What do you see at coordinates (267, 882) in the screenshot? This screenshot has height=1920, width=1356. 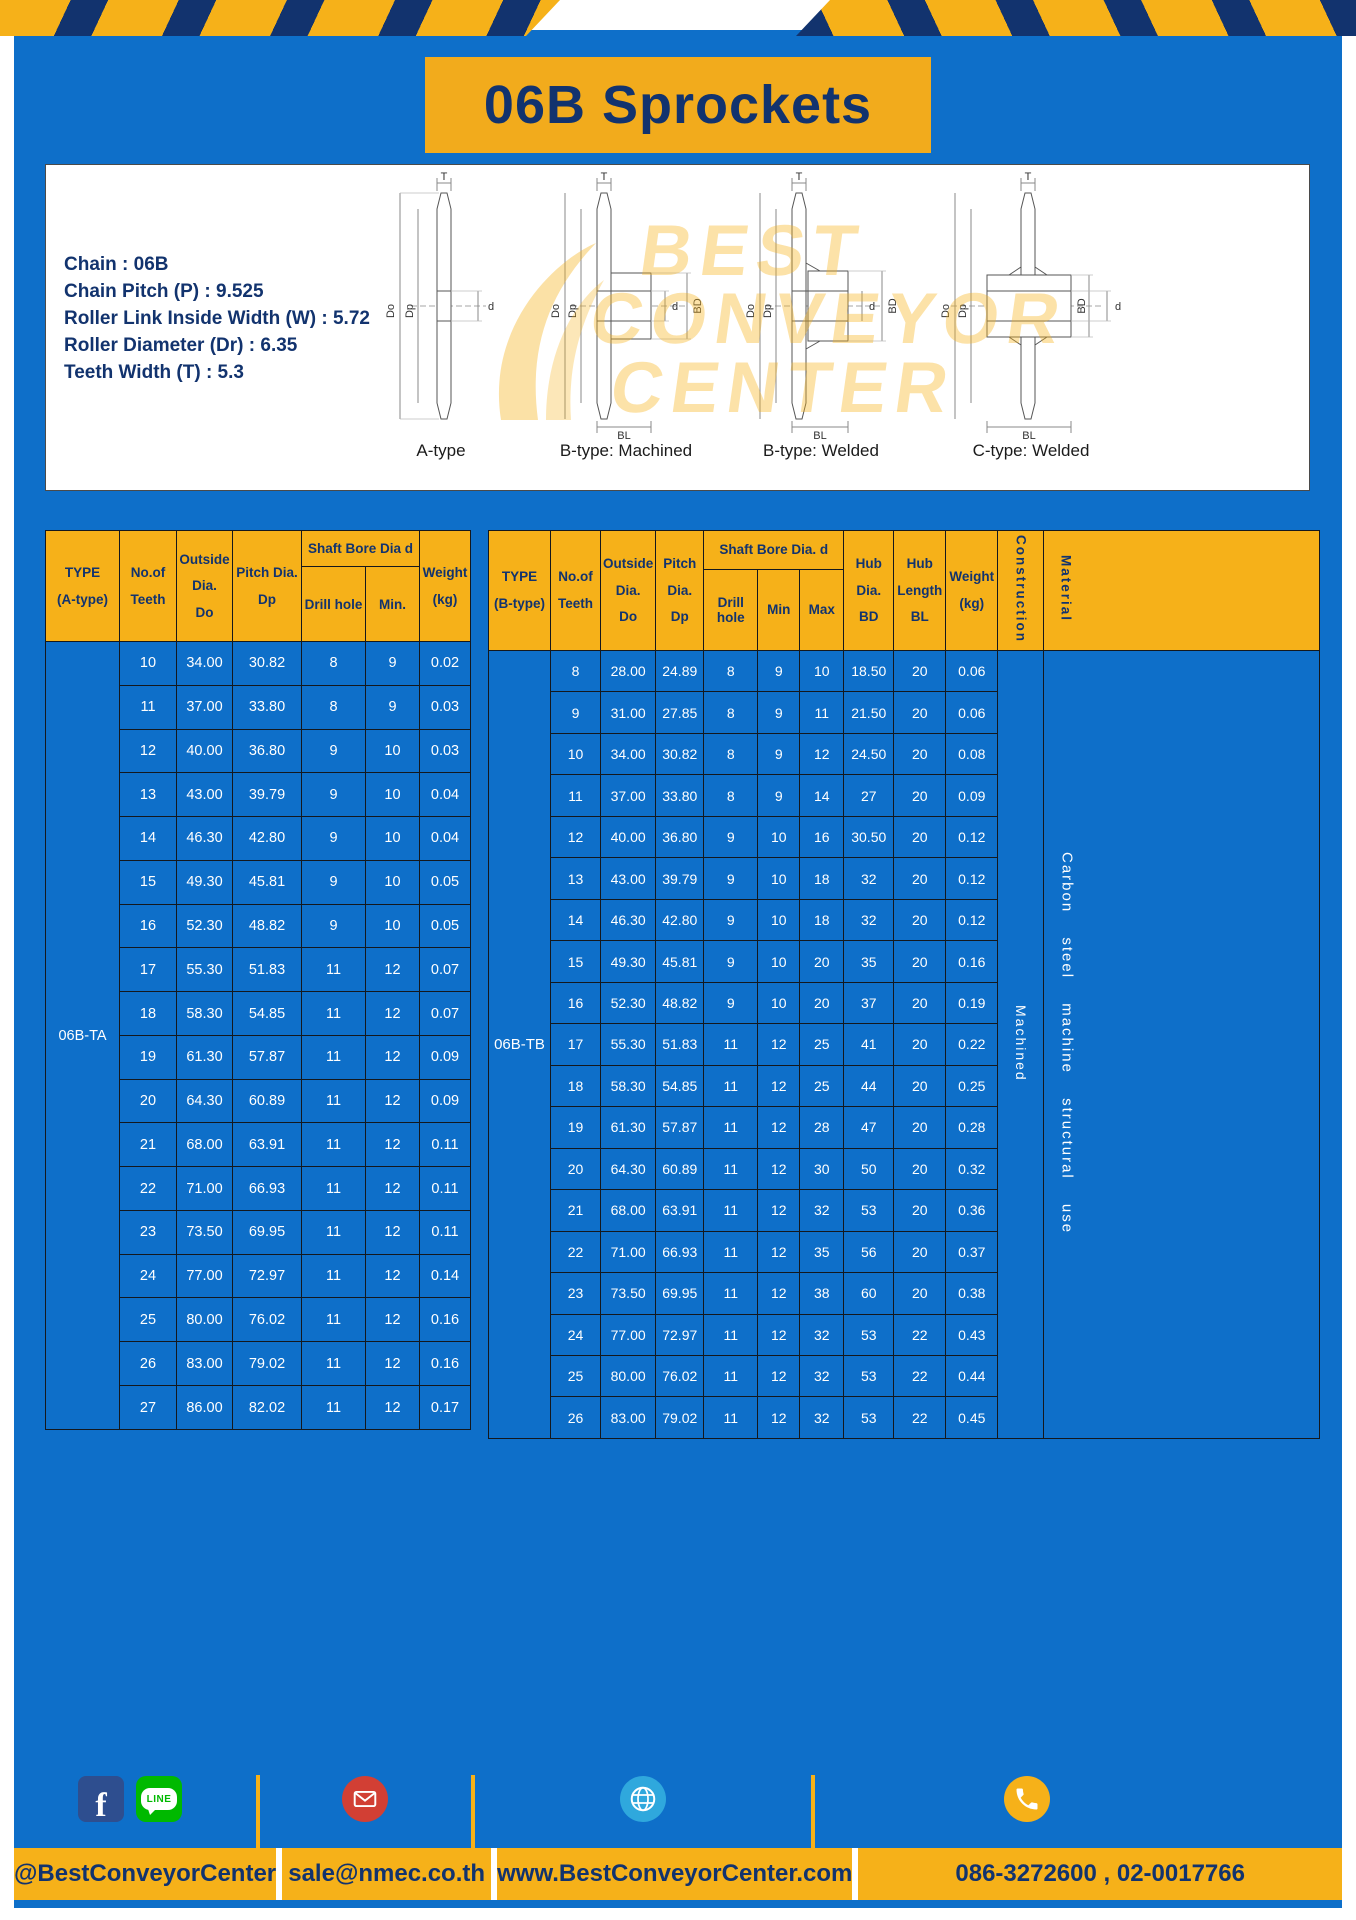 I see `table-cell: 45.81` at bounding box center [267, 882].